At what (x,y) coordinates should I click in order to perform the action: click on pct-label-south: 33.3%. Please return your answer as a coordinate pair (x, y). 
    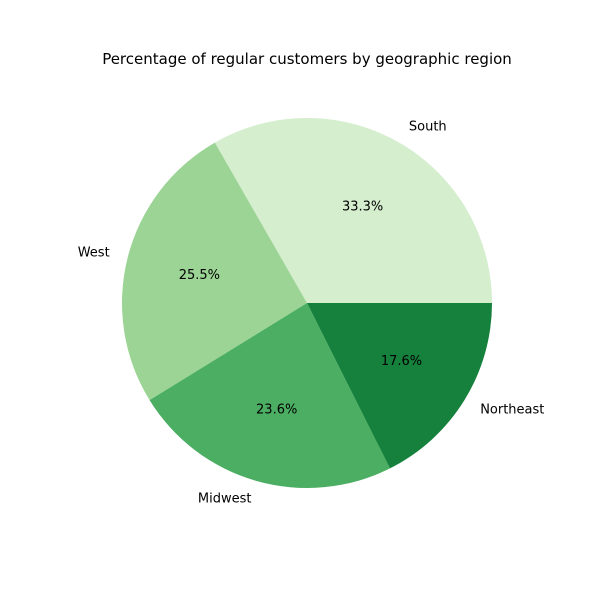
    Looking at the image, I should click on (362, 206).